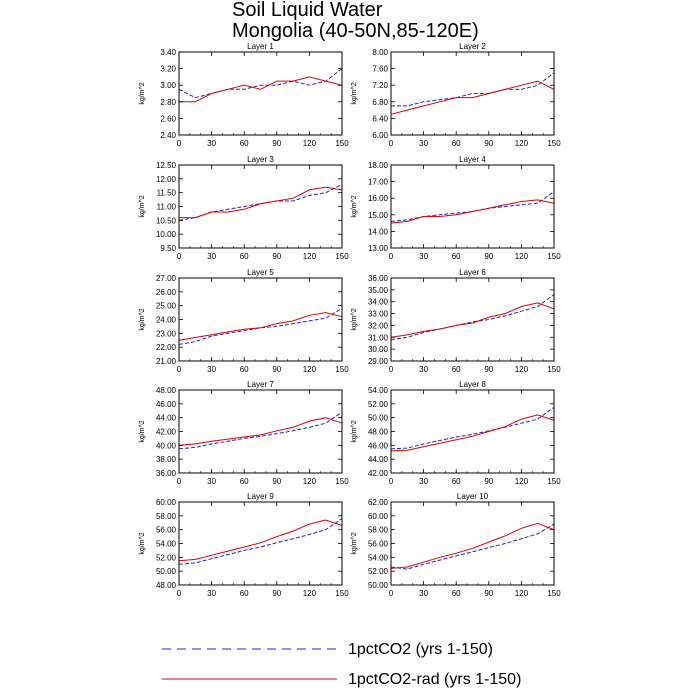 The image size is (700, 700). What do you see at coordinates (166, 220) in the screenshot?
I see `y-tick-label: 10.50` at bounding box center [166, 220].